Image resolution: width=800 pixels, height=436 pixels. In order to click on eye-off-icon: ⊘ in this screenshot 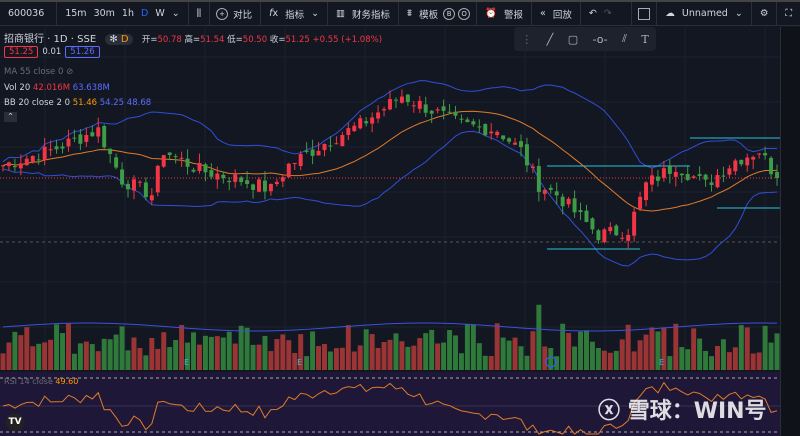, I will do `click(70, 72)`.